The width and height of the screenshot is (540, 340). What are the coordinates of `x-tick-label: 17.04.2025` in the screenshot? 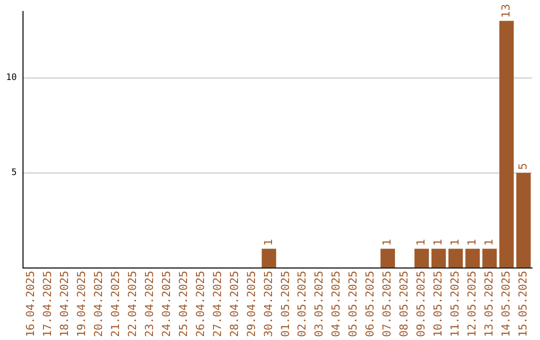 It's located at (47, 304).